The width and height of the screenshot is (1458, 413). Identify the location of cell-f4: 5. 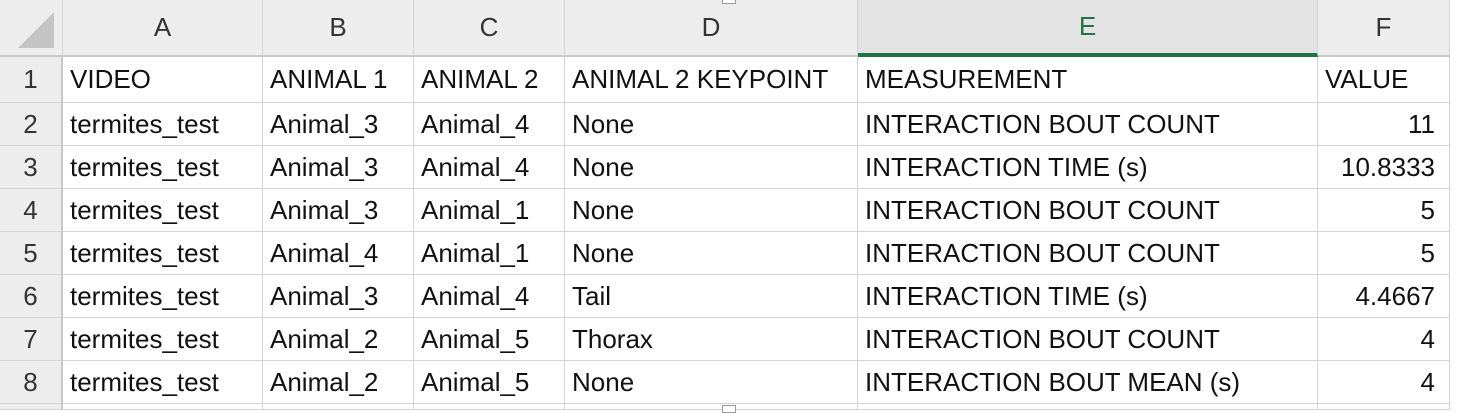
(1384, 210).